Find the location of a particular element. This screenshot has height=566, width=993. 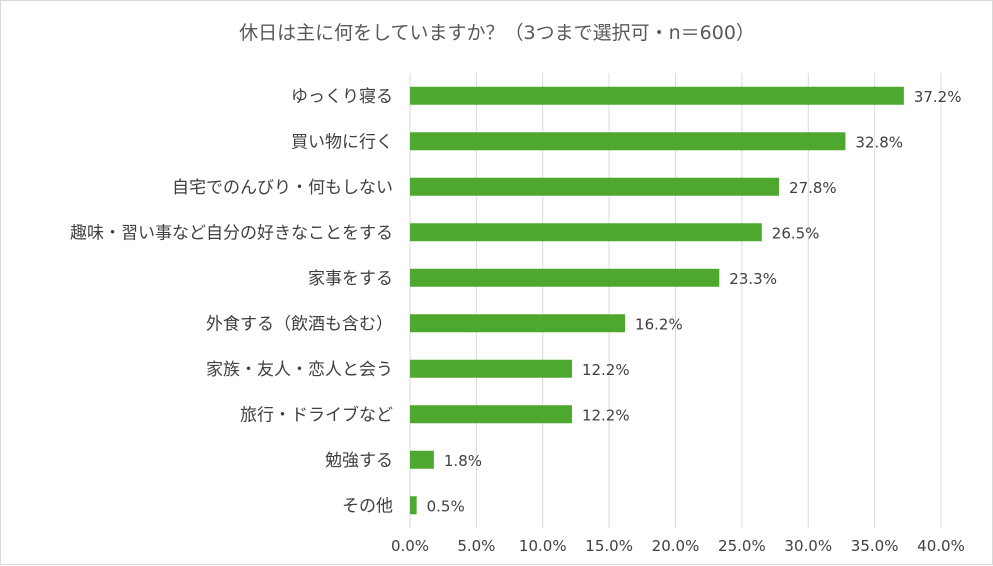

x-tick-label: 20.0% is located at coordinates (676, 546).